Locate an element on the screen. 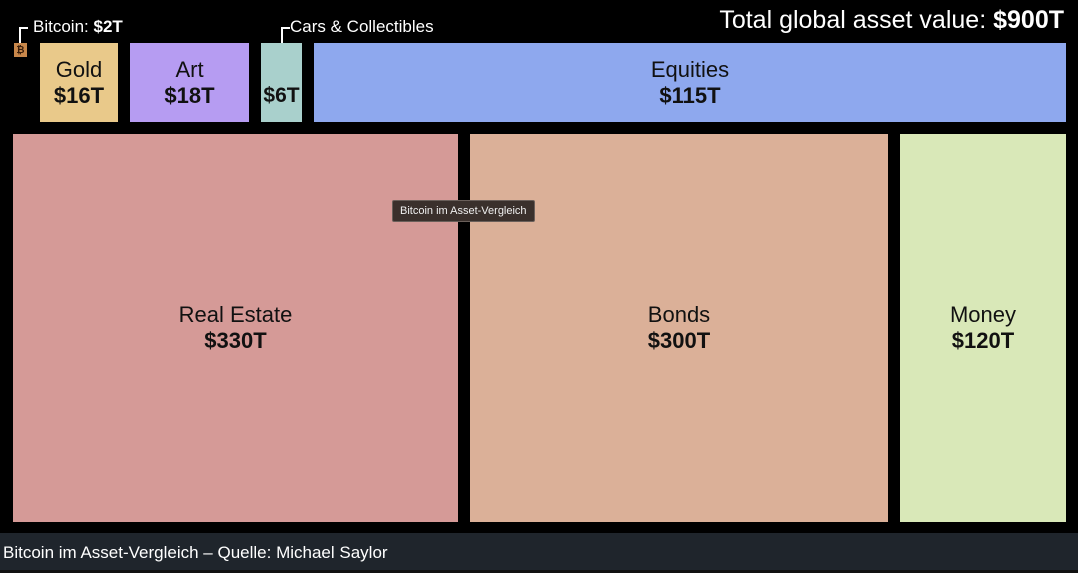 The image size is (1078, 573). tile-equities: Equities $115T is located at coordinates (690, 82).